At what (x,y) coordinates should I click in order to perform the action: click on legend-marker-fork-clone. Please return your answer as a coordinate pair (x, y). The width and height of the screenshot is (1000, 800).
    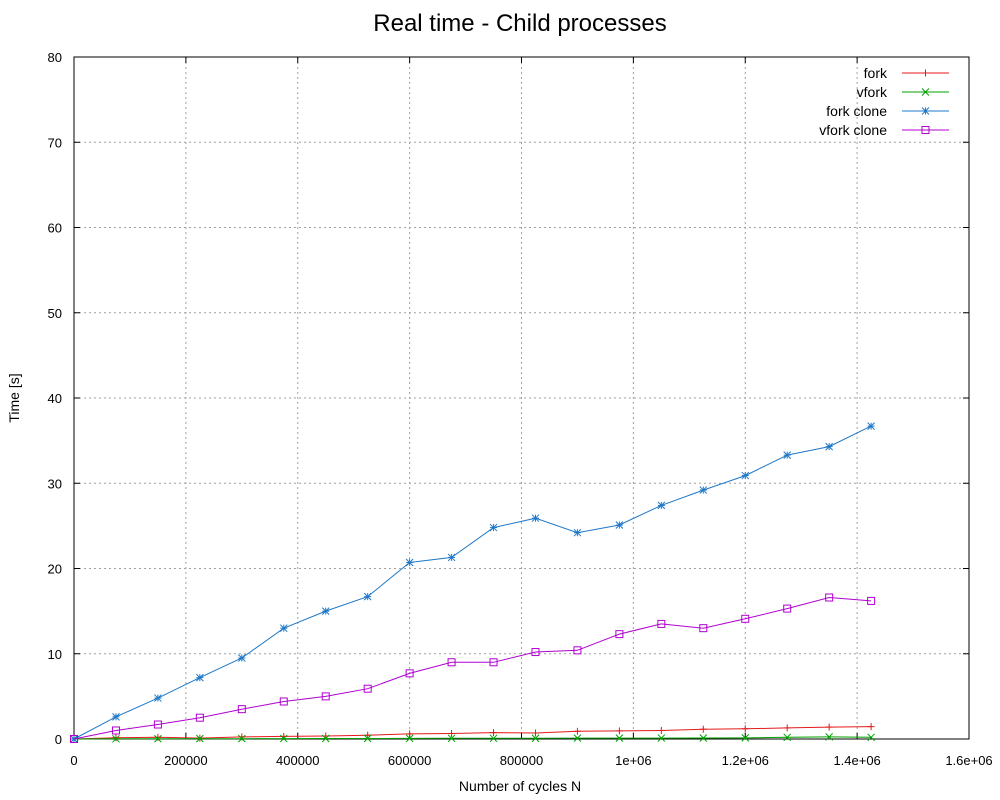
    Looking at the image, I should click on (925, 111).